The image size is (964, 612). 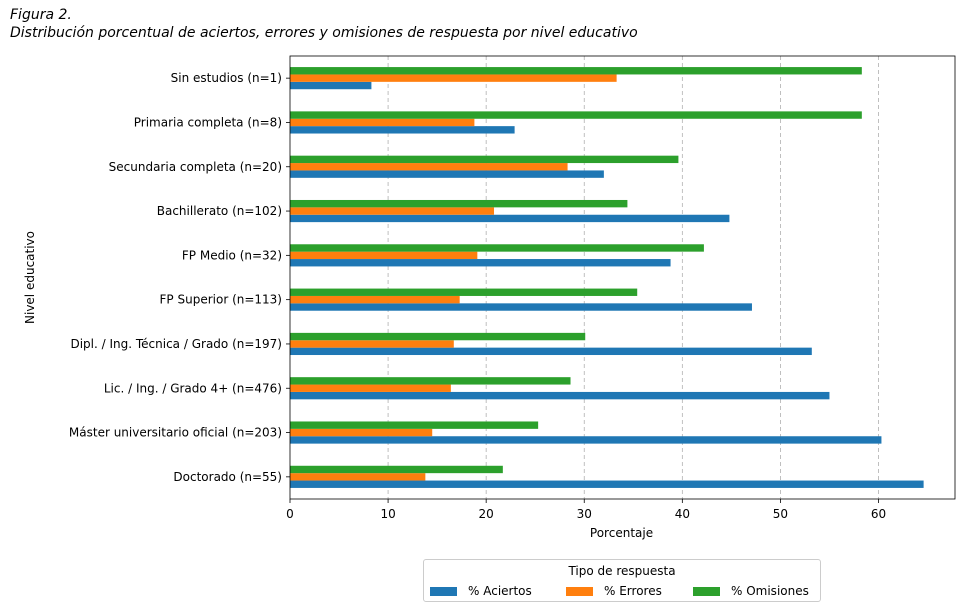 What do you see at coordinates (41, 15) in the screenshot?
I see `figure-label: Figura 2.` at bounding box center [41, 15].